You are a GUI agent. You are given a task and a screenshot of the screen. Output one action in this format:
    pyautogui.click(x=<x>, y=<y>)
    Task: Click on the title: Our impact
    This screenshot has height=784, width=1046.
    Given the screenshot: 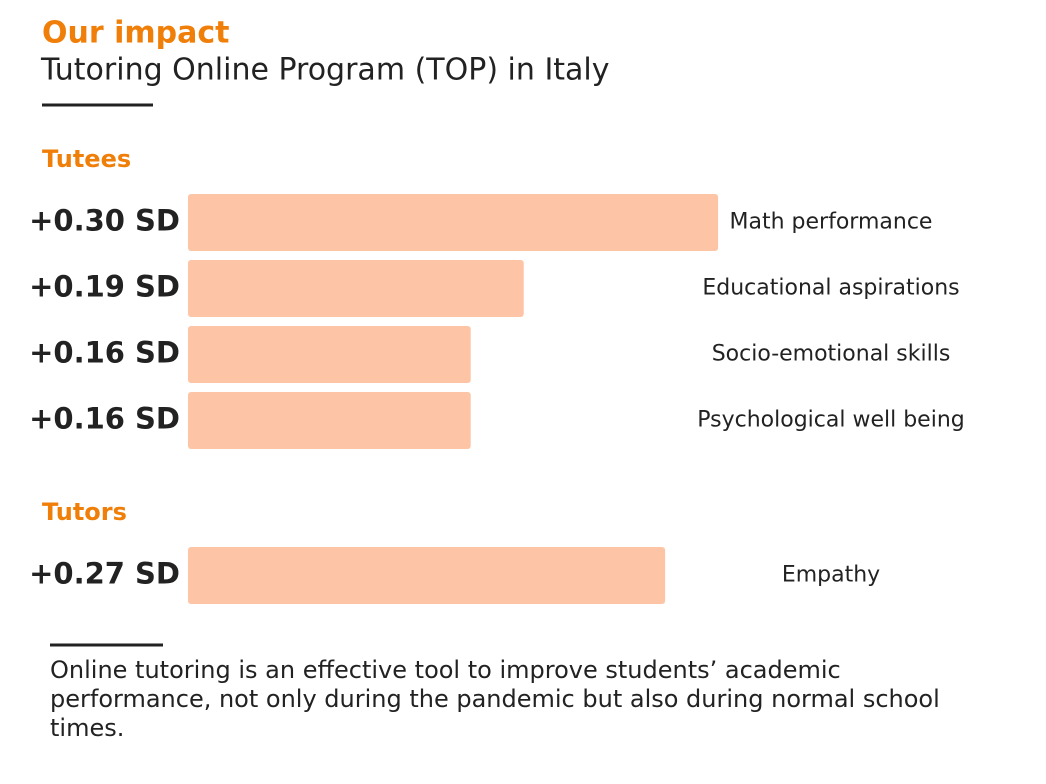 What is the action you would take?
    pyautogui.click(x=136, y=33)
    